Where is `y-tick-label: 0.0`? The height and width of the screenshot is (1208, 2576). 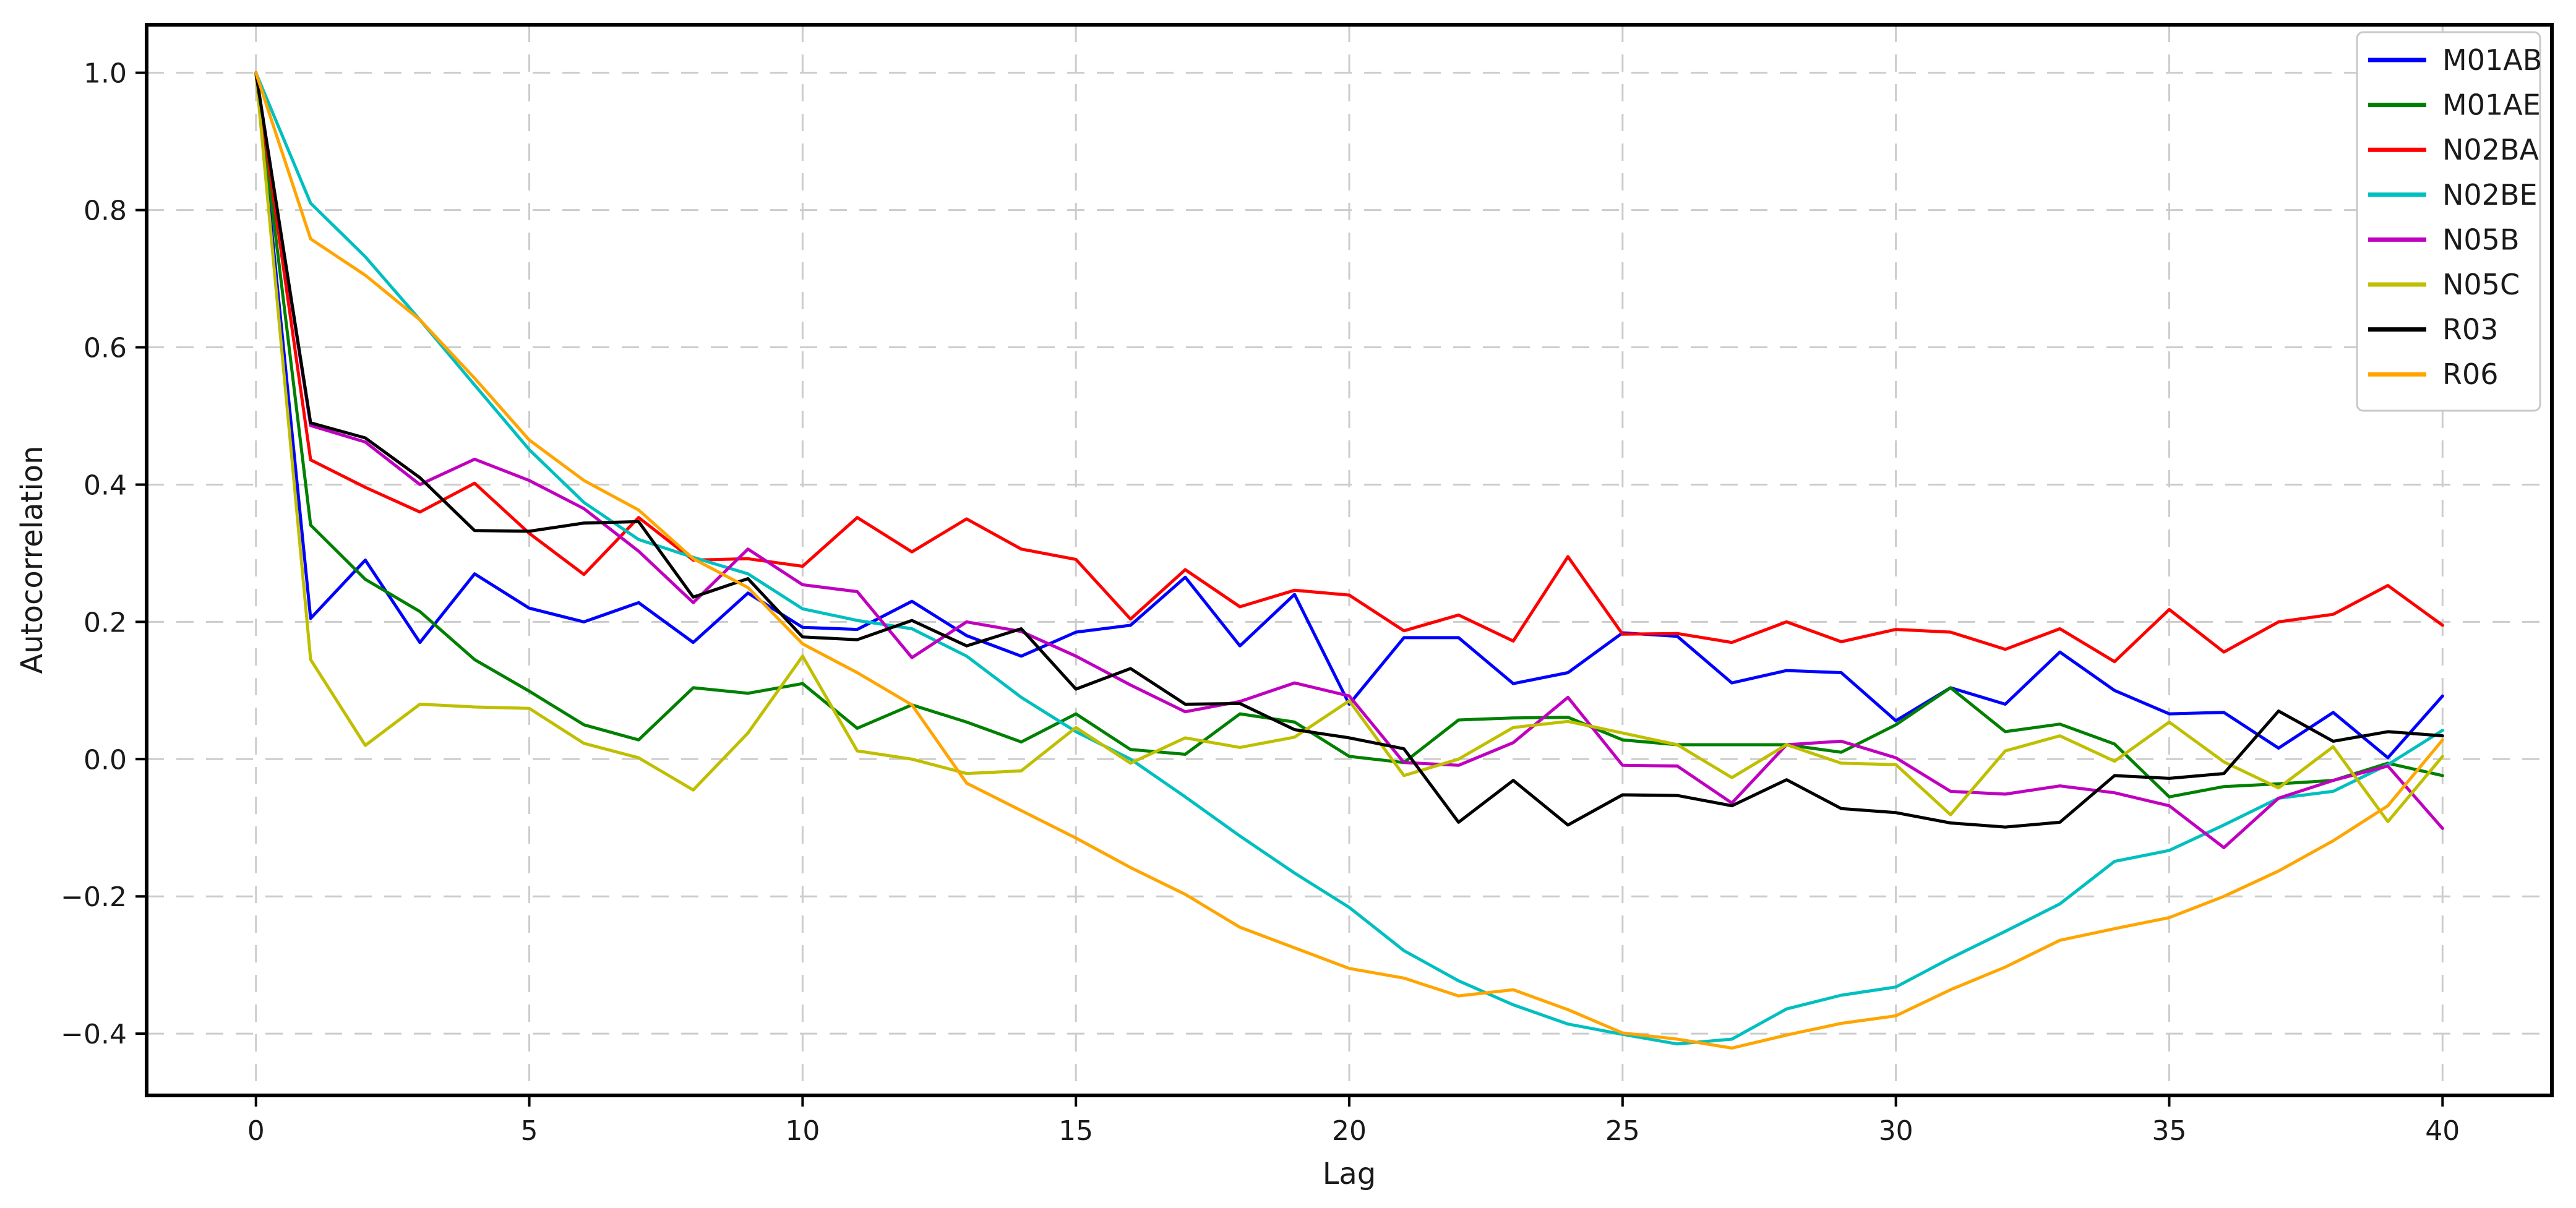
y-tick-label: 0.0 is located at coordinates (105, 760).